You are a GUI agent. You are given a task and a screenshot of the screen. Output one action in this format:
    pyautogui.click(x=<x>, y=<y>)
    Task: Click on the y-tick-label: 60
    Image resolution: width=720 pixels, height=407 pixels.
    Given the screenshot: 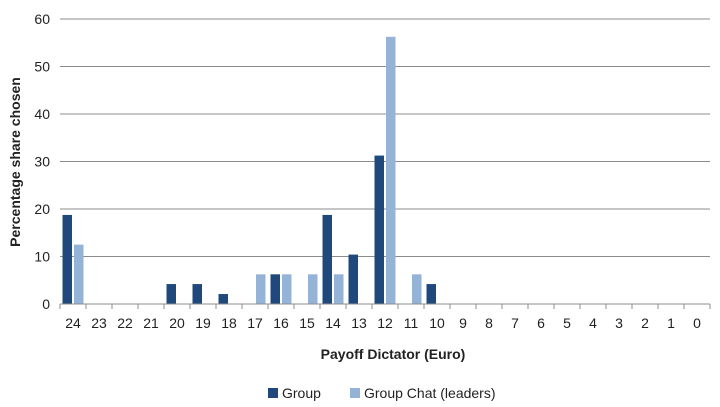 What is the action you would take?
    pyautogui.click(x=42, y=19)
    